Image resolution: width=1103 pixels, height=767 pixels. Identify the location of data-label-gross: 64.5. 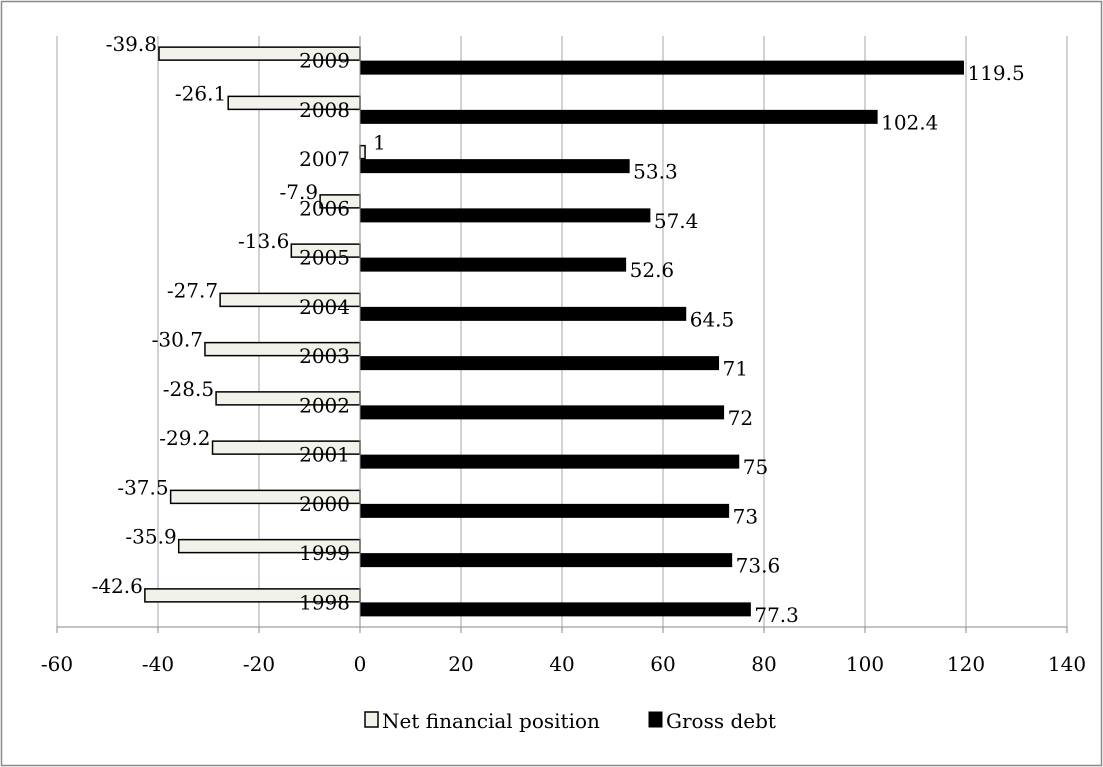
(712, 319).